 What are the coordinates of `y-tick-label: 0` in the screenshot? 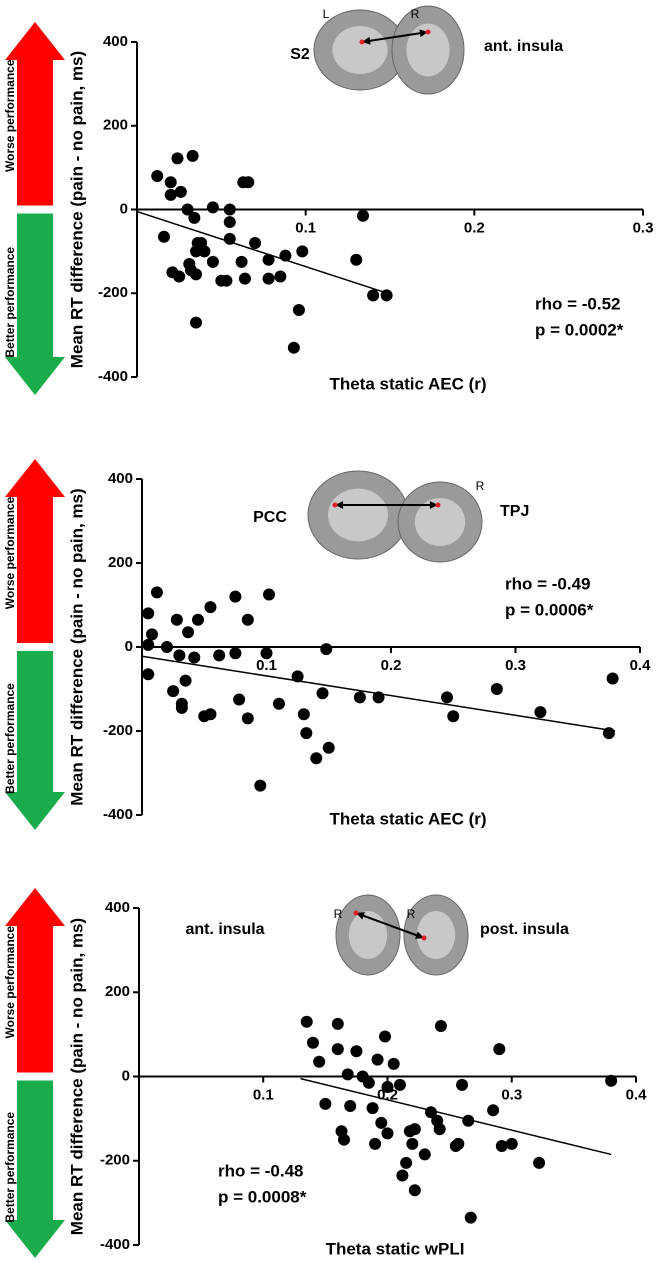 It's located at (129, 646).